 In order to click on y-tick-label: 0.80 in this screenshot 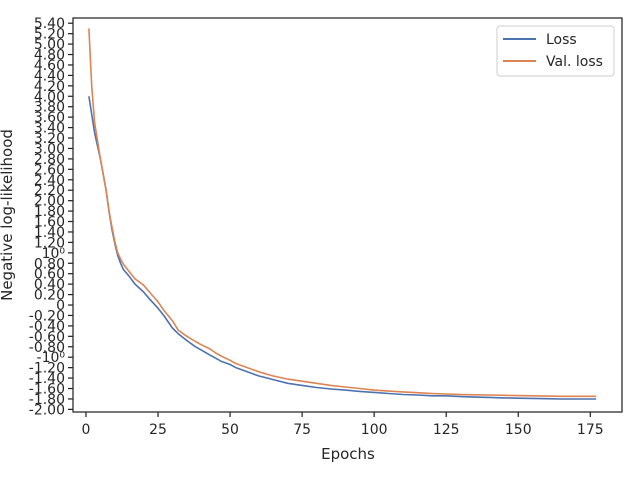, I will do `click(49, 264)`.